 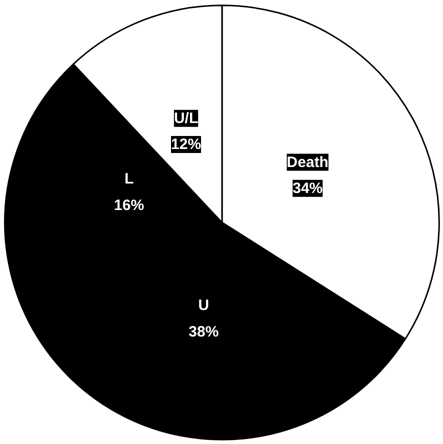 What do you see at coordinates (186, 118) in the screenshot?
I see `slice-label: U/L` at bounding box center [186, 118].